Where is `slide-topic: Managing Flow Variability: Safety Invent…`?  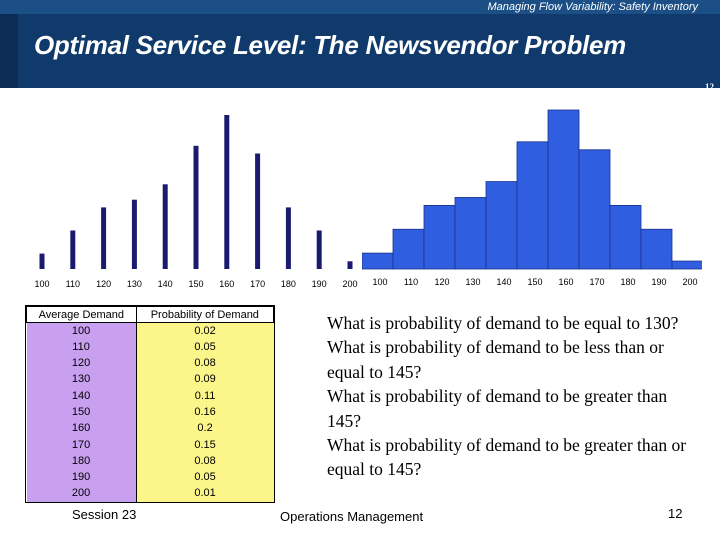 slide-topic: Managing Flow Variability: Safety Invent… is located at coordinates (592, 7).